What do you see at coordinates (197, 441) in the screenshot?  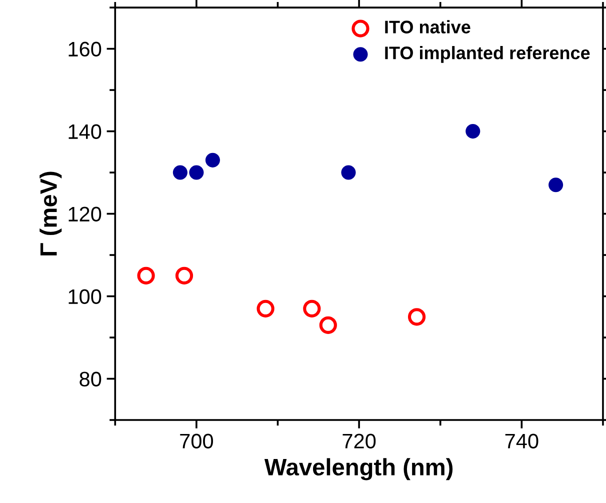 I see `x-tick-label: 700` at bounding box center [197, 441].